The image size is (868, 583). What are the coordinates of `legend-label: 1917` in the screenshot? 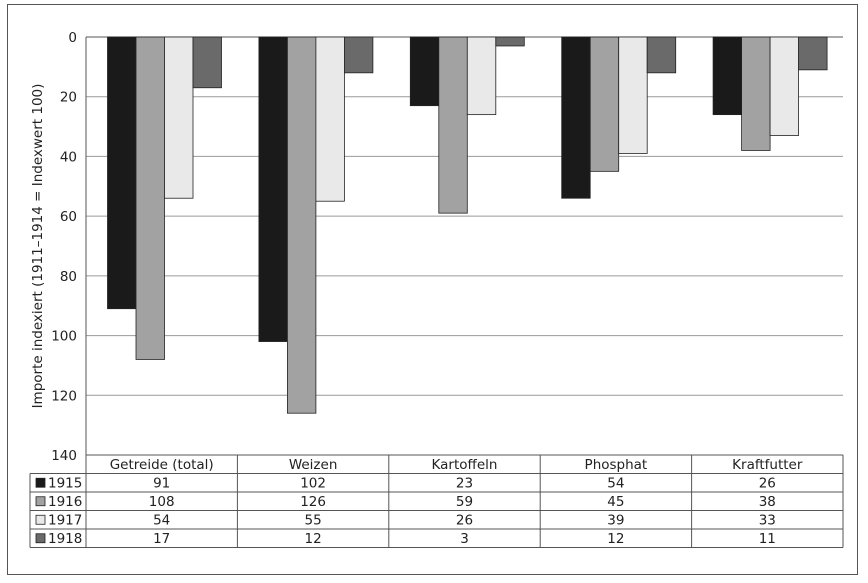 It's located at (65, 521).